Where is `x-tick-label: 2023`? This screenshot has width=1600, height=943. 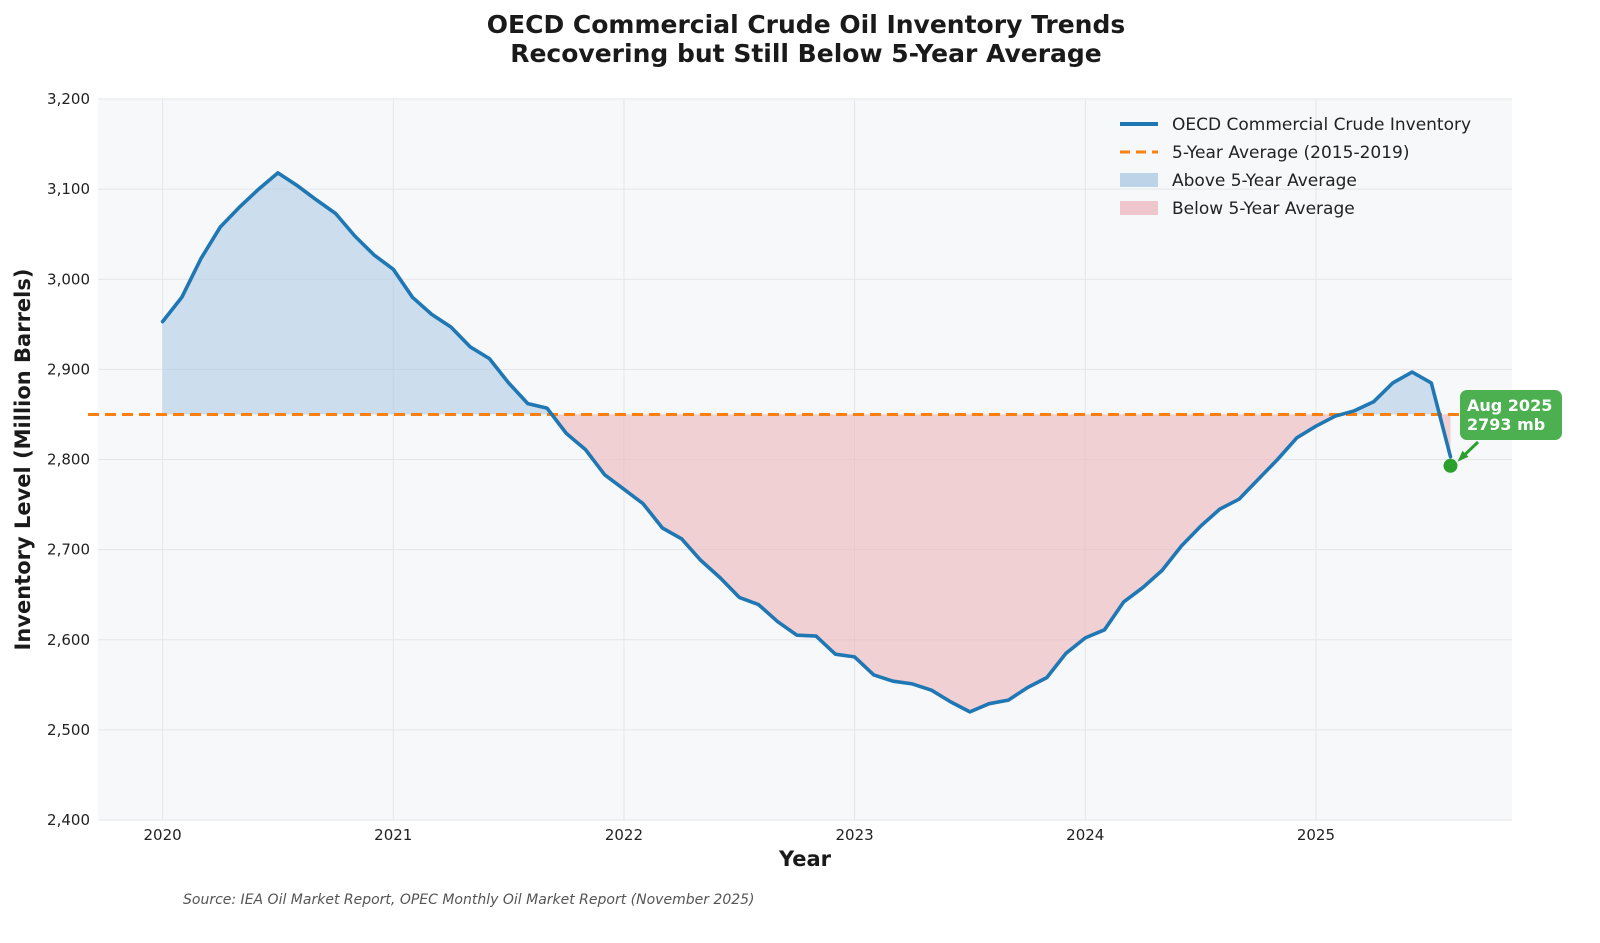 x-tick-label: 2023 is located at coordinates (855, 835).